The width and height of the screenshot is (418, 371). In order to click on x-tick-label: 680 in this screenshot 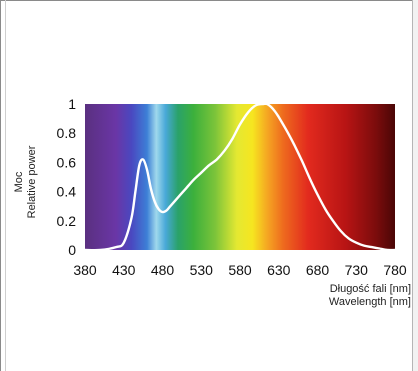, I will do `click(318, 270)`.